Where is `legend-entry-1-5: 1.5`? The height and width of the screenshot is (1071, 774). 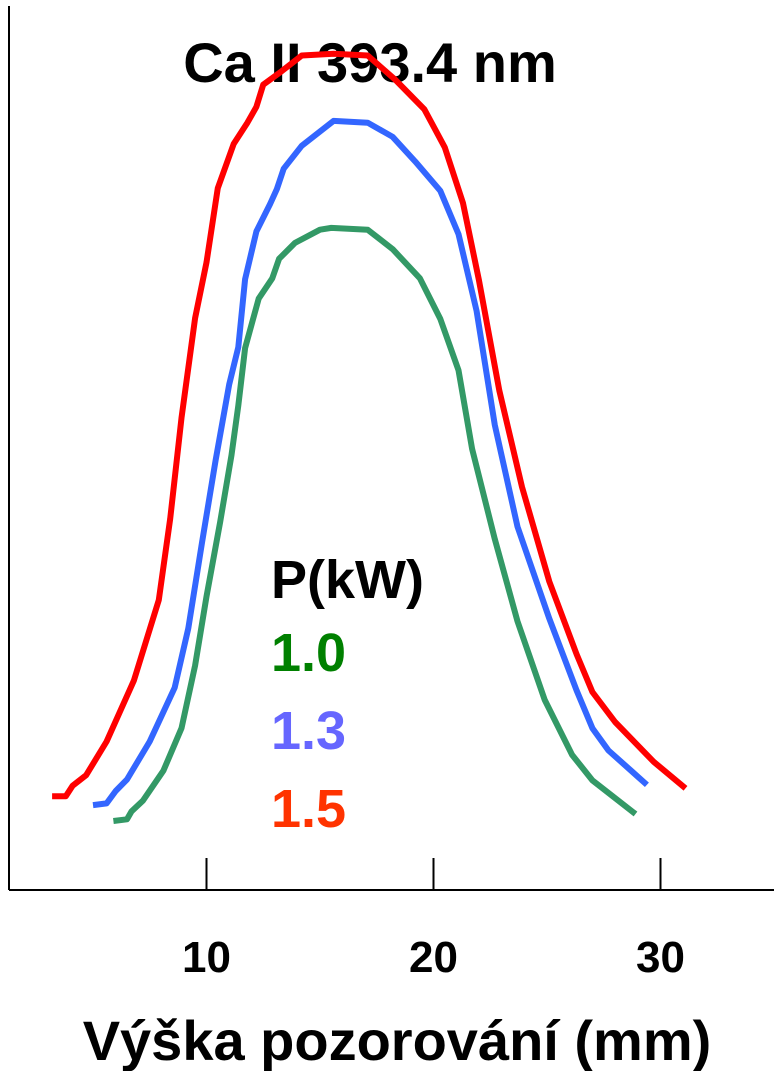
legend-entry-1-5: 1.5 is located at coordinates (308, 809).